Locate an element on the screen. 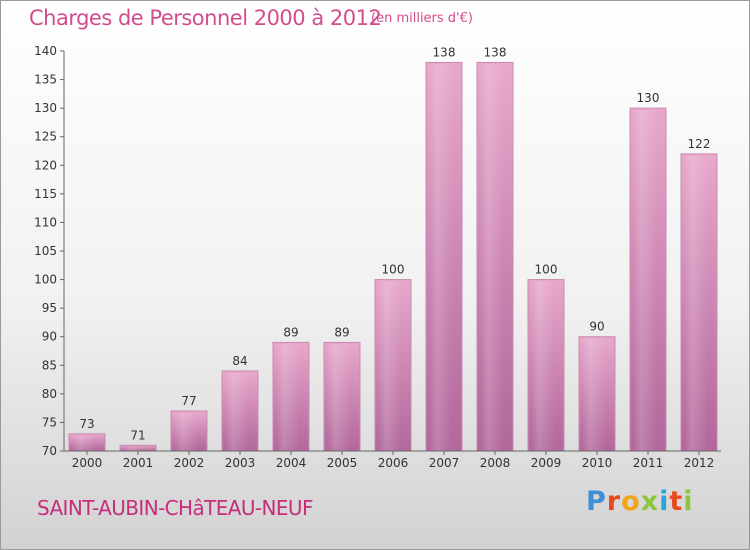 The width and height of the screenshot is (750, 550). proxiti-logo: Proxiti is located at coordinates (640, 501).